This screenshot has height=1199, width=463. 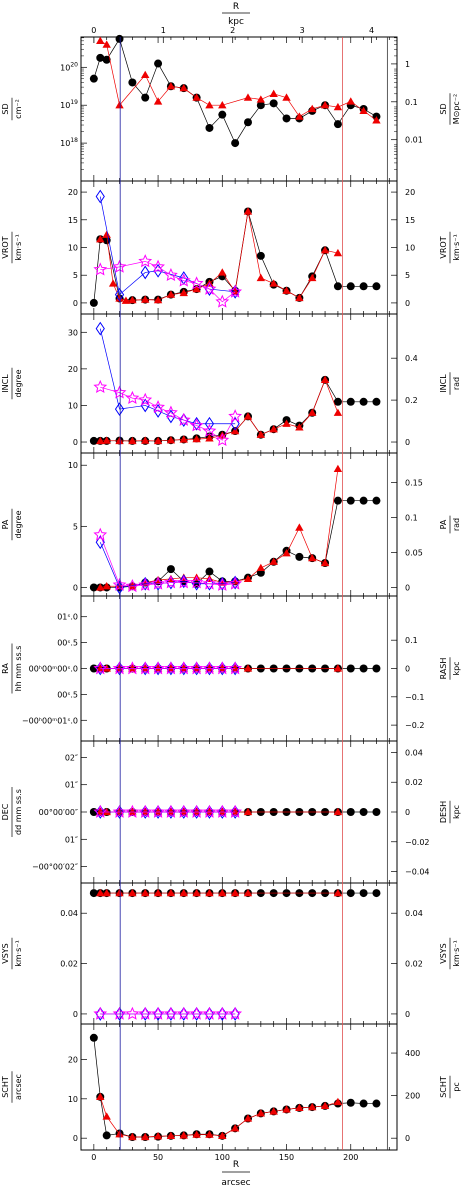 I want to click on left-tick-label: 20, so click(x=73, y=369).